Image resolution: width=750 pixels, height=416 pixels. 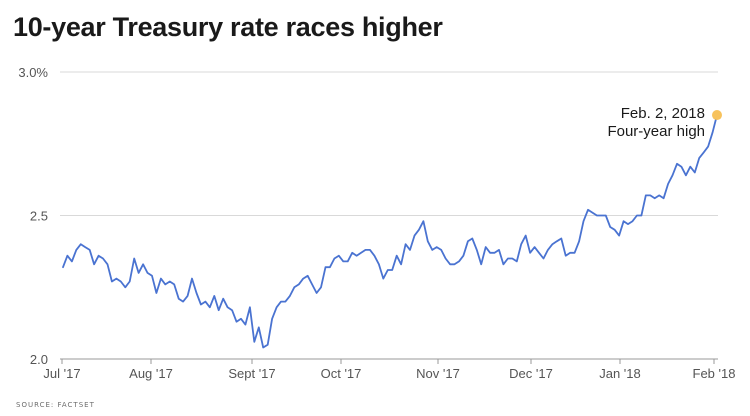 What do you see at coordinates (717, 115) in the screenshot?
I see `highlight-point` at bounding box center [717, 115].